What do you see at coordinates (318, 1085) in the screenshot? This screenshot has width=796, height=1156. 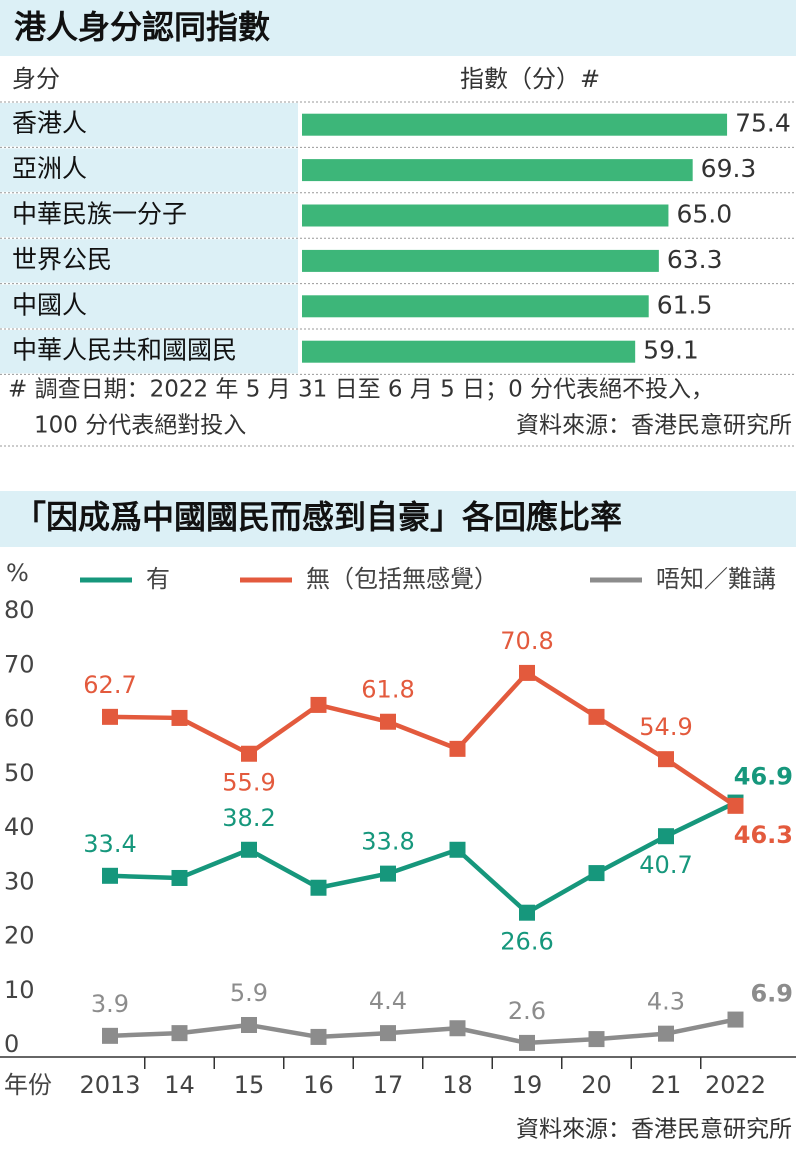 I see `x-tick-label: 16` at bounding box center [318, 1085].